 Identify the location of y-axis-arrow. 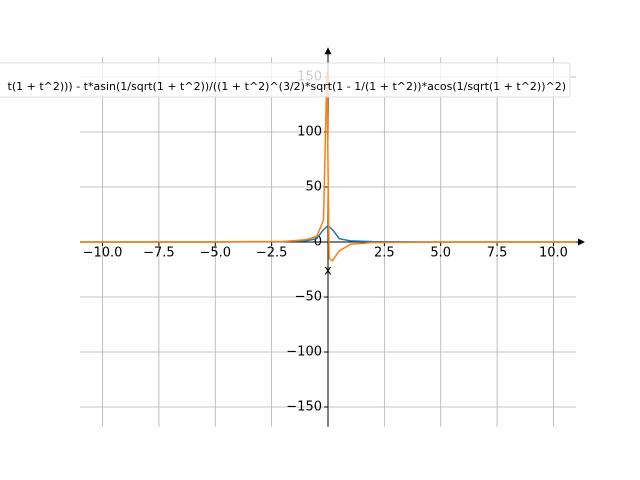
(328, 51).